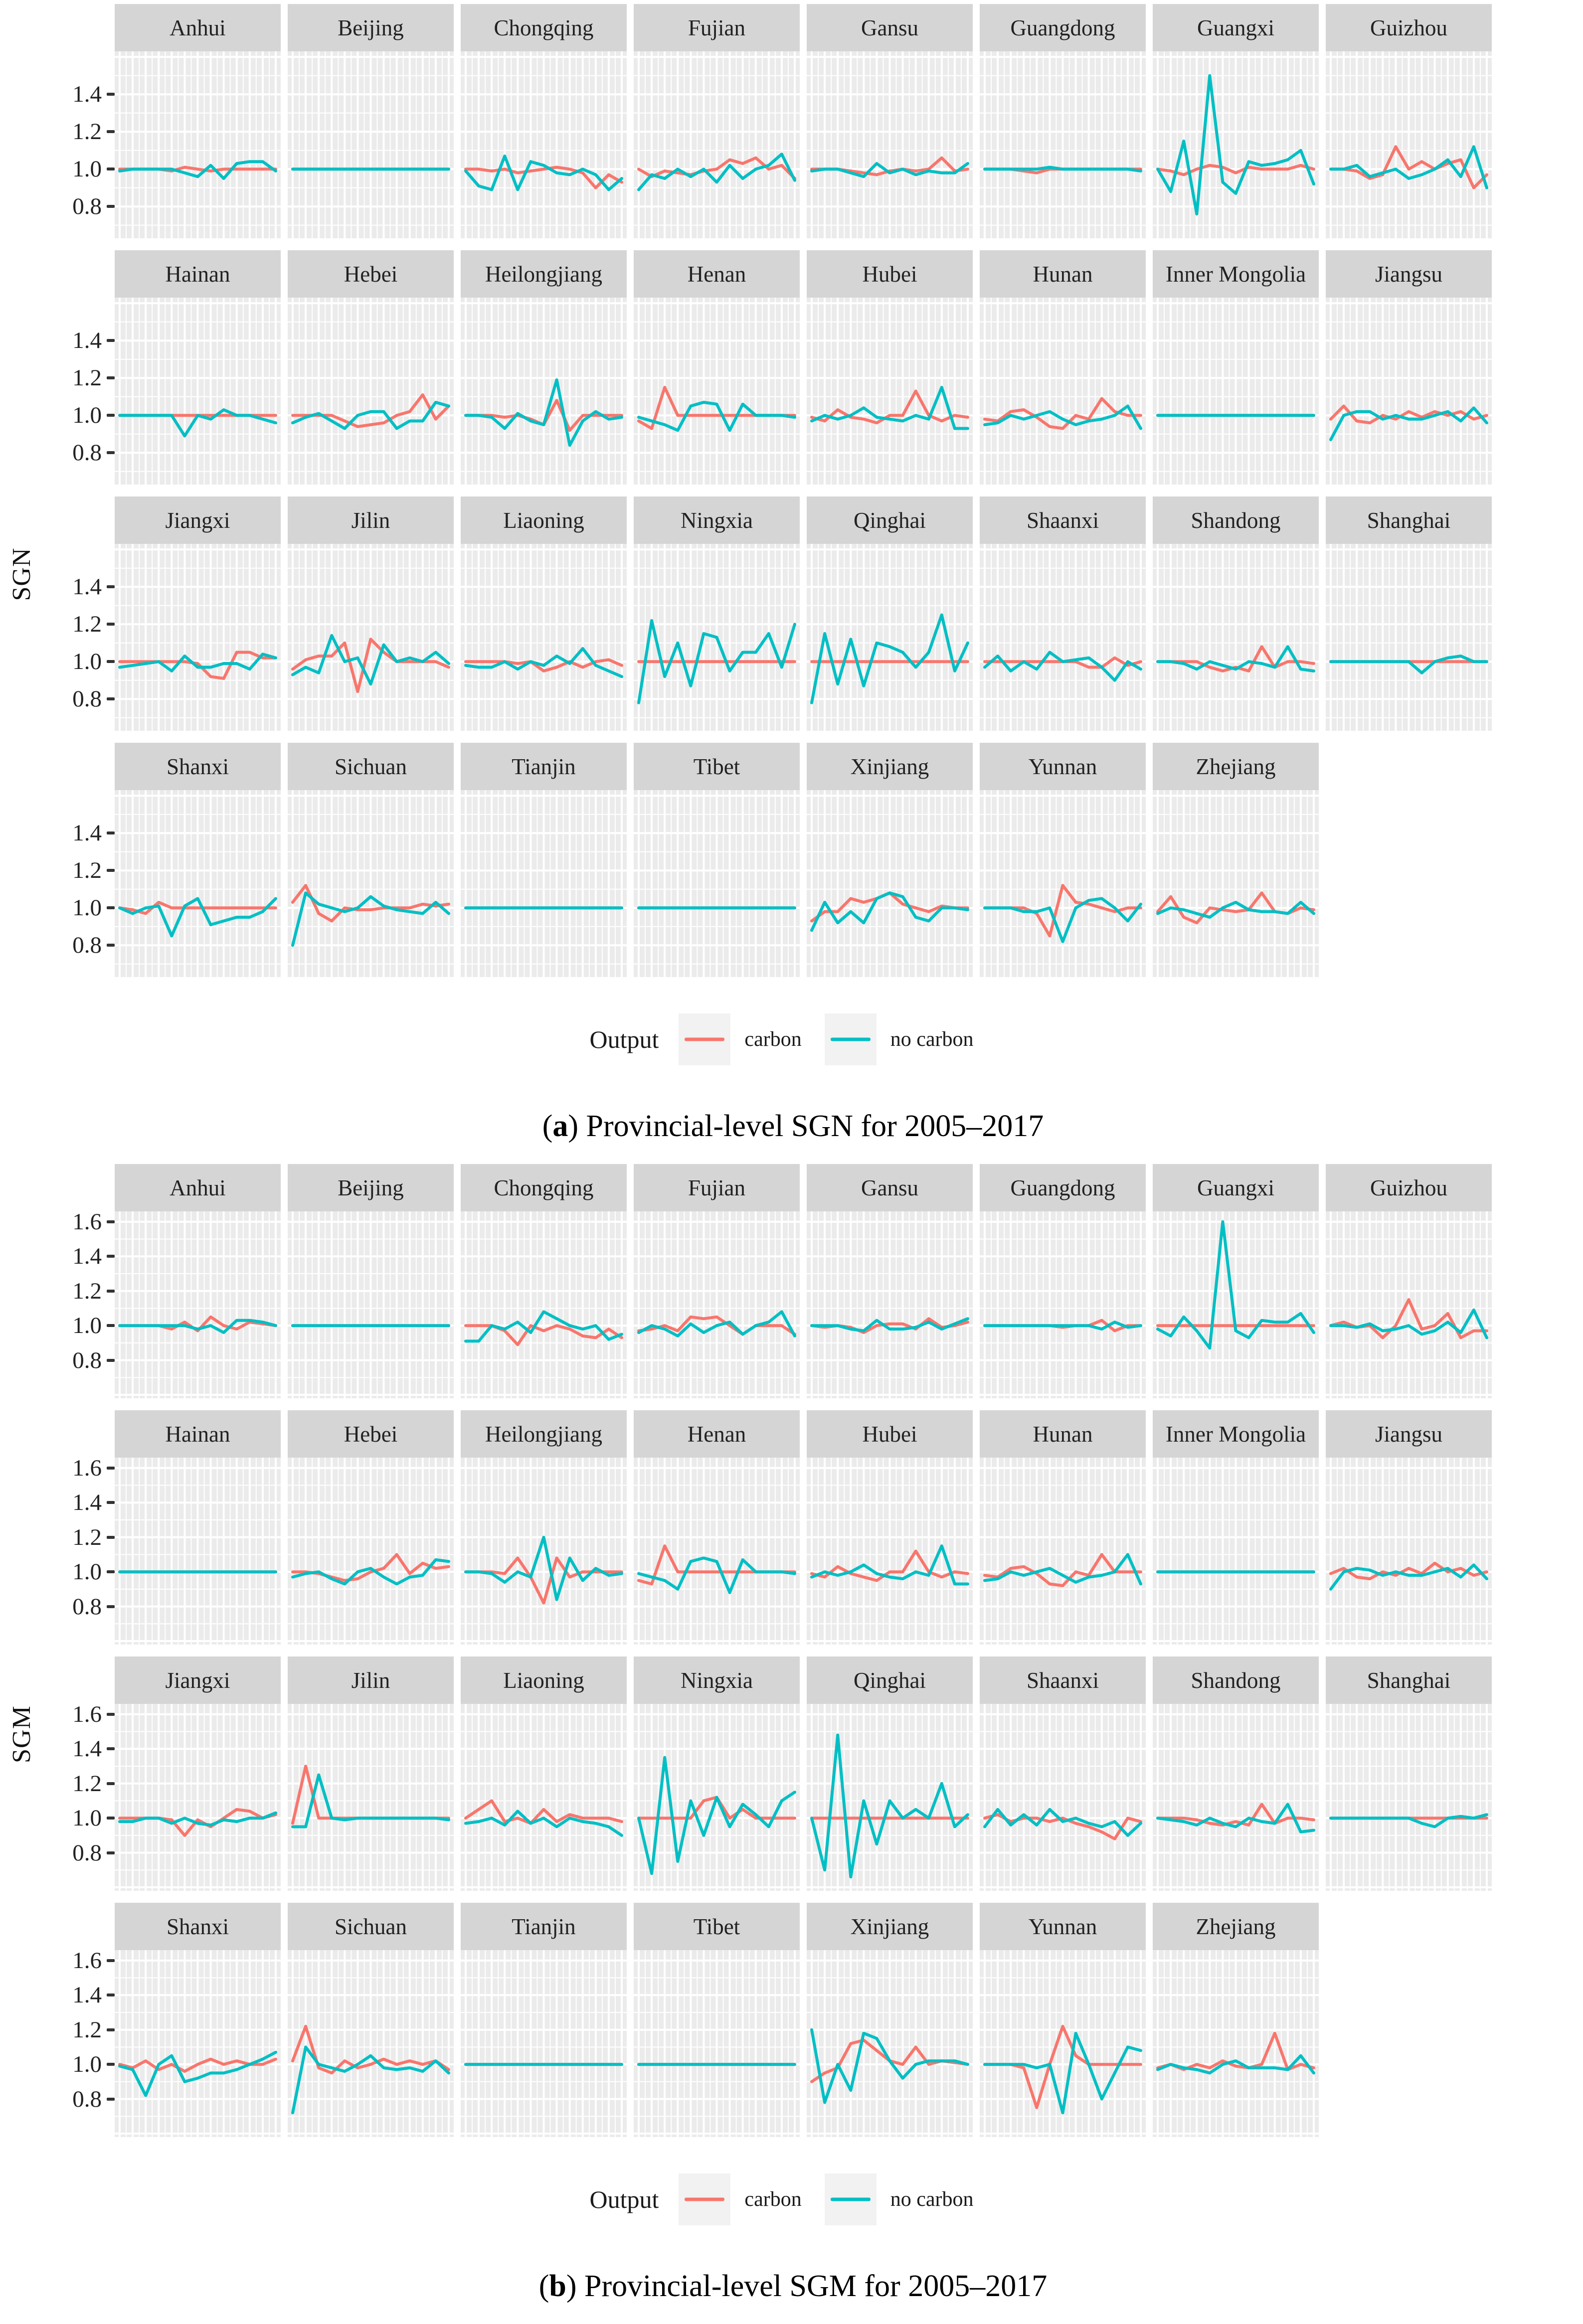 This screenshot has height=2324, width=1583. What do you see at coordinates (198, 274) in the screenshot?
I see `facet-title: Hainan` at bounding box center [198, 274].